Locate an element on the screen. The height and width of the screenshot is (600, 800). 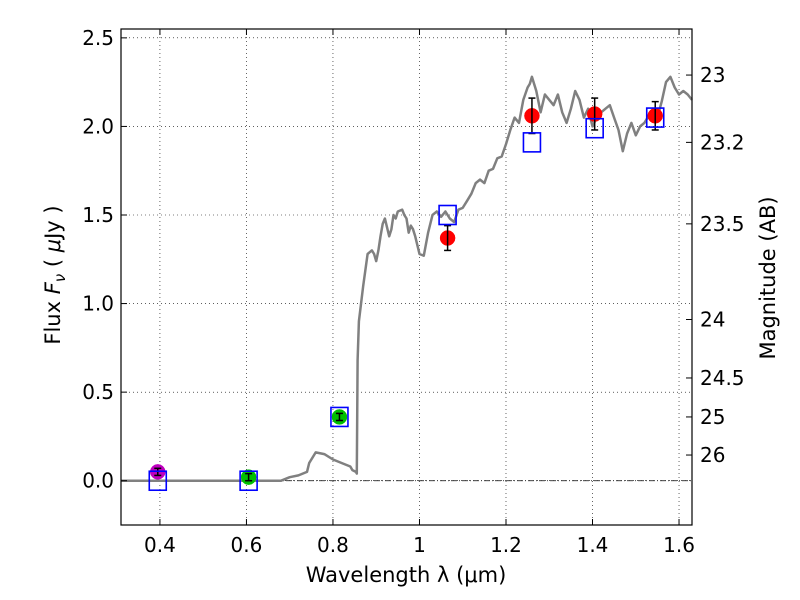
y-tick-label: 0.5 is located at coordinates (98, 392).